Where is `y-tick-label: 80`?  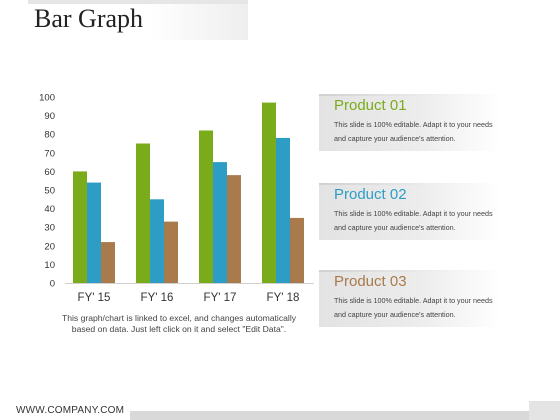
y-tick-label: 80 is located at coordinates (49, 135).